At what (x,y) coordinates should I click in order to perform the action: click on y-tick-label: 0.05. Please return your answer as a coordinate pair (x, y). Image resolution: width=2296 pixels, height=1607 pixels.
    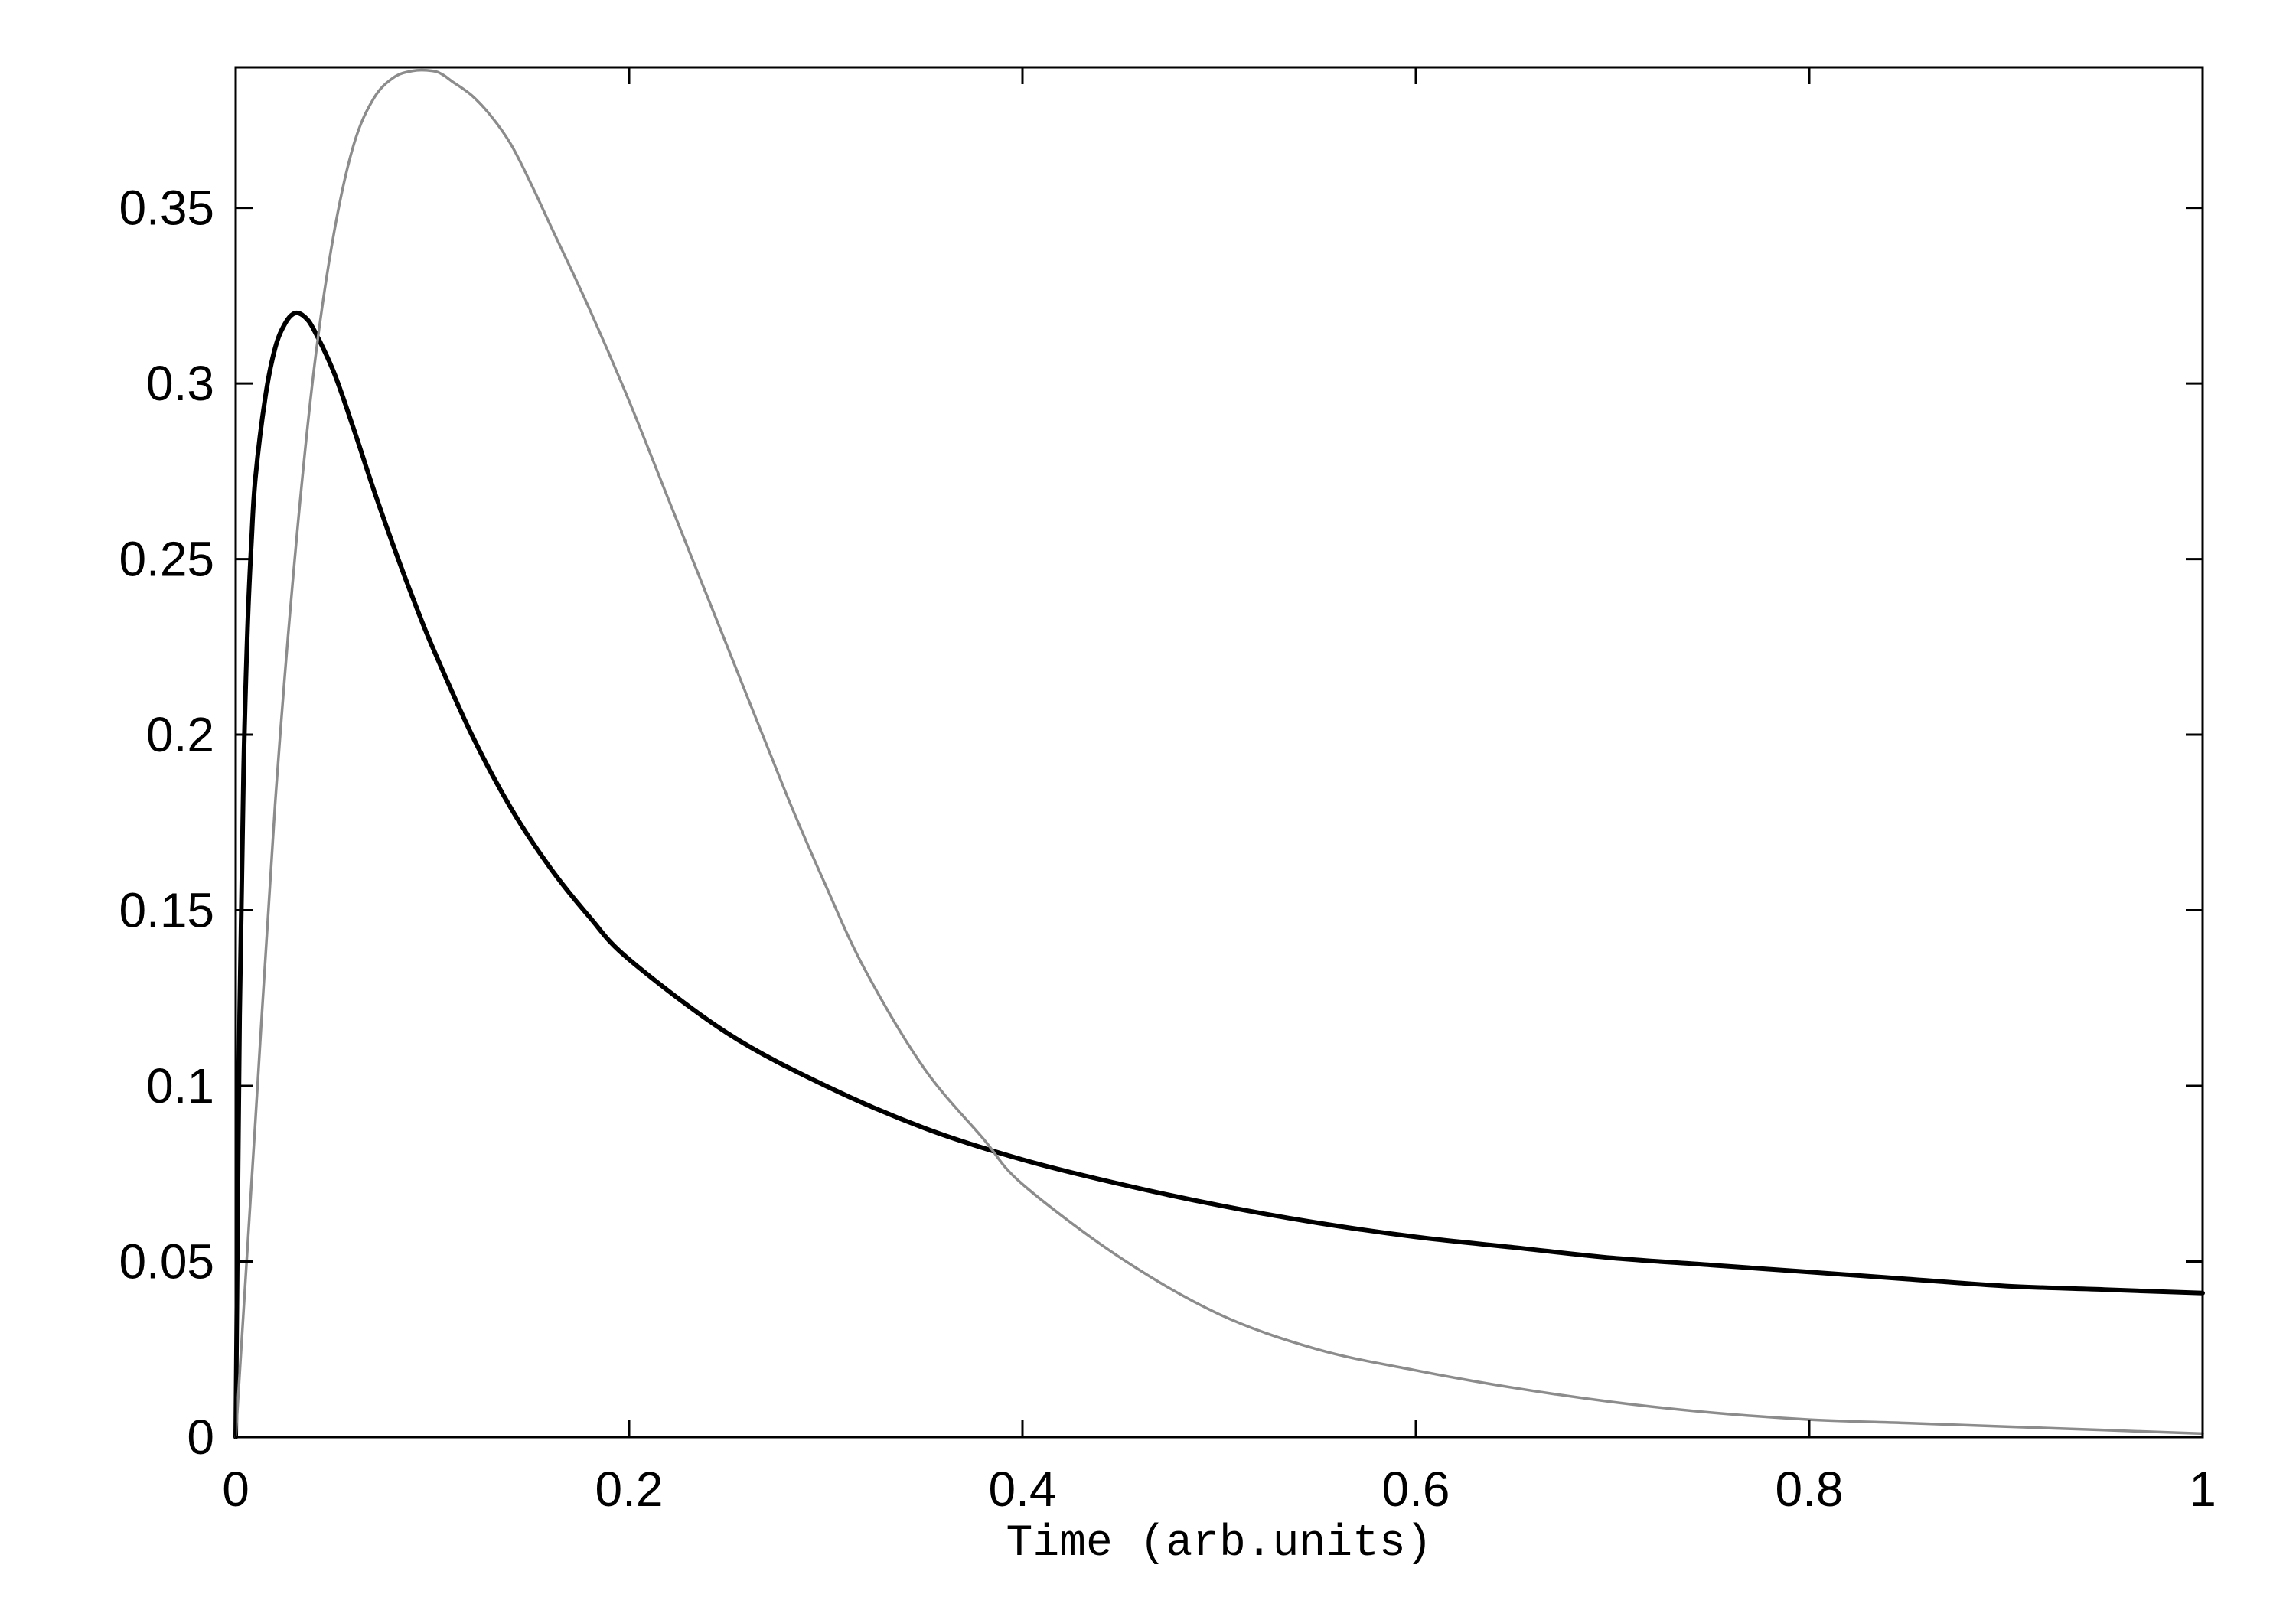
    Looking at the image, I should click on (166, 1261).